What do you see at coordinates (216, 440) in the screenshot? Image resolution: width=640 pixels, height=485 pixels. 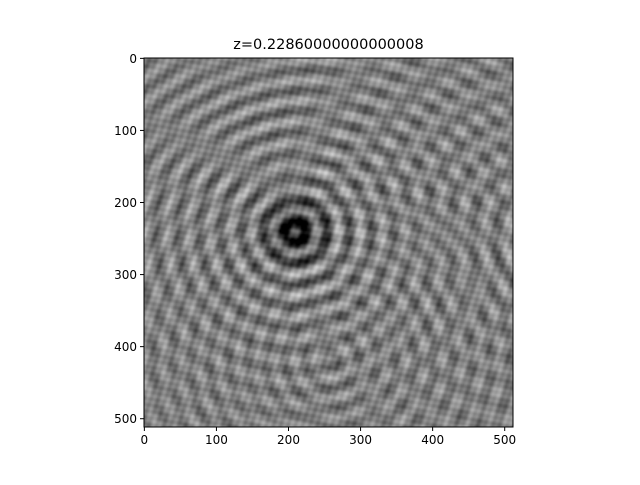 I see `x-tick-label-100: 100` at bounding box center [216, 440].